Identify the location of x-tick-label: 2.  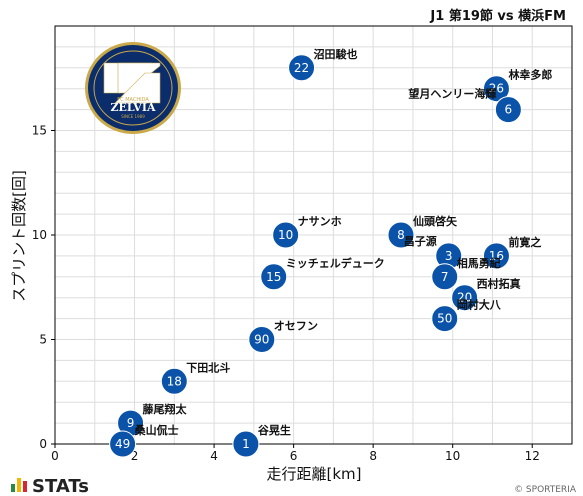
(135, 456).